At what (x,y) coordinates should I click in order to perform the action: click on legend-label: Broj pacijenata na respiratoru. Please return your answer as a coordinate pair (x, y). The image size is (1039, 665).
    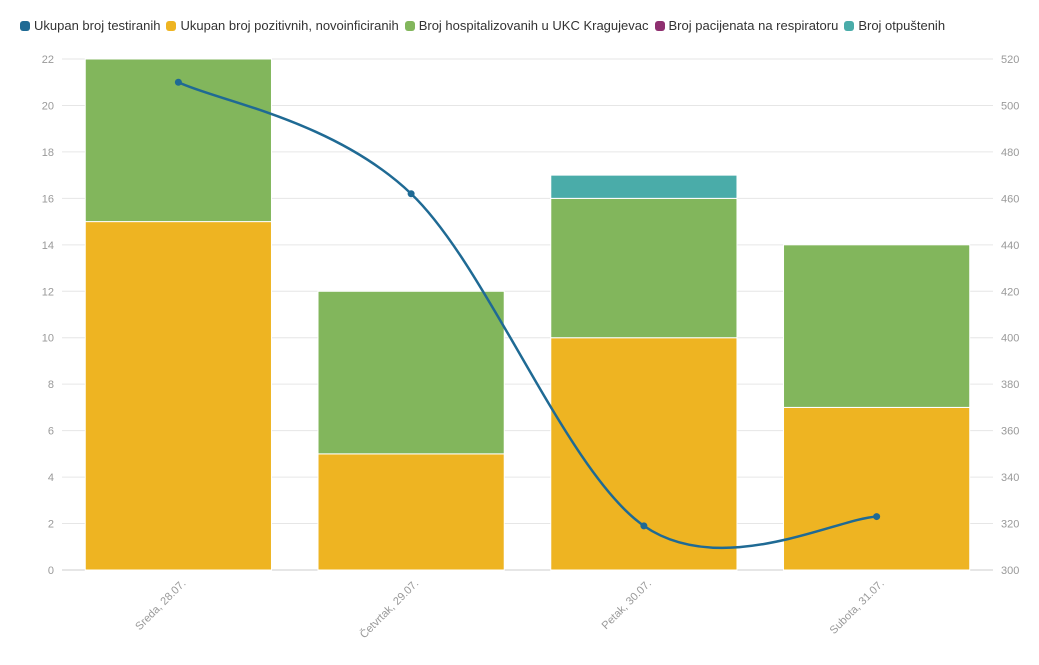
    Looking at the image, I should click on (753, 25).